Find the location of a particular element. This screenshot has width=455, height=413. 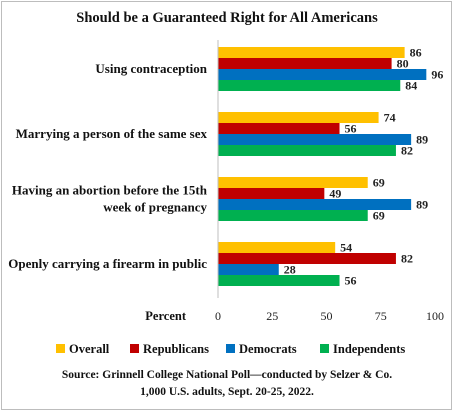

category-label: week of pregnancy is located at coordinates (155, 207).